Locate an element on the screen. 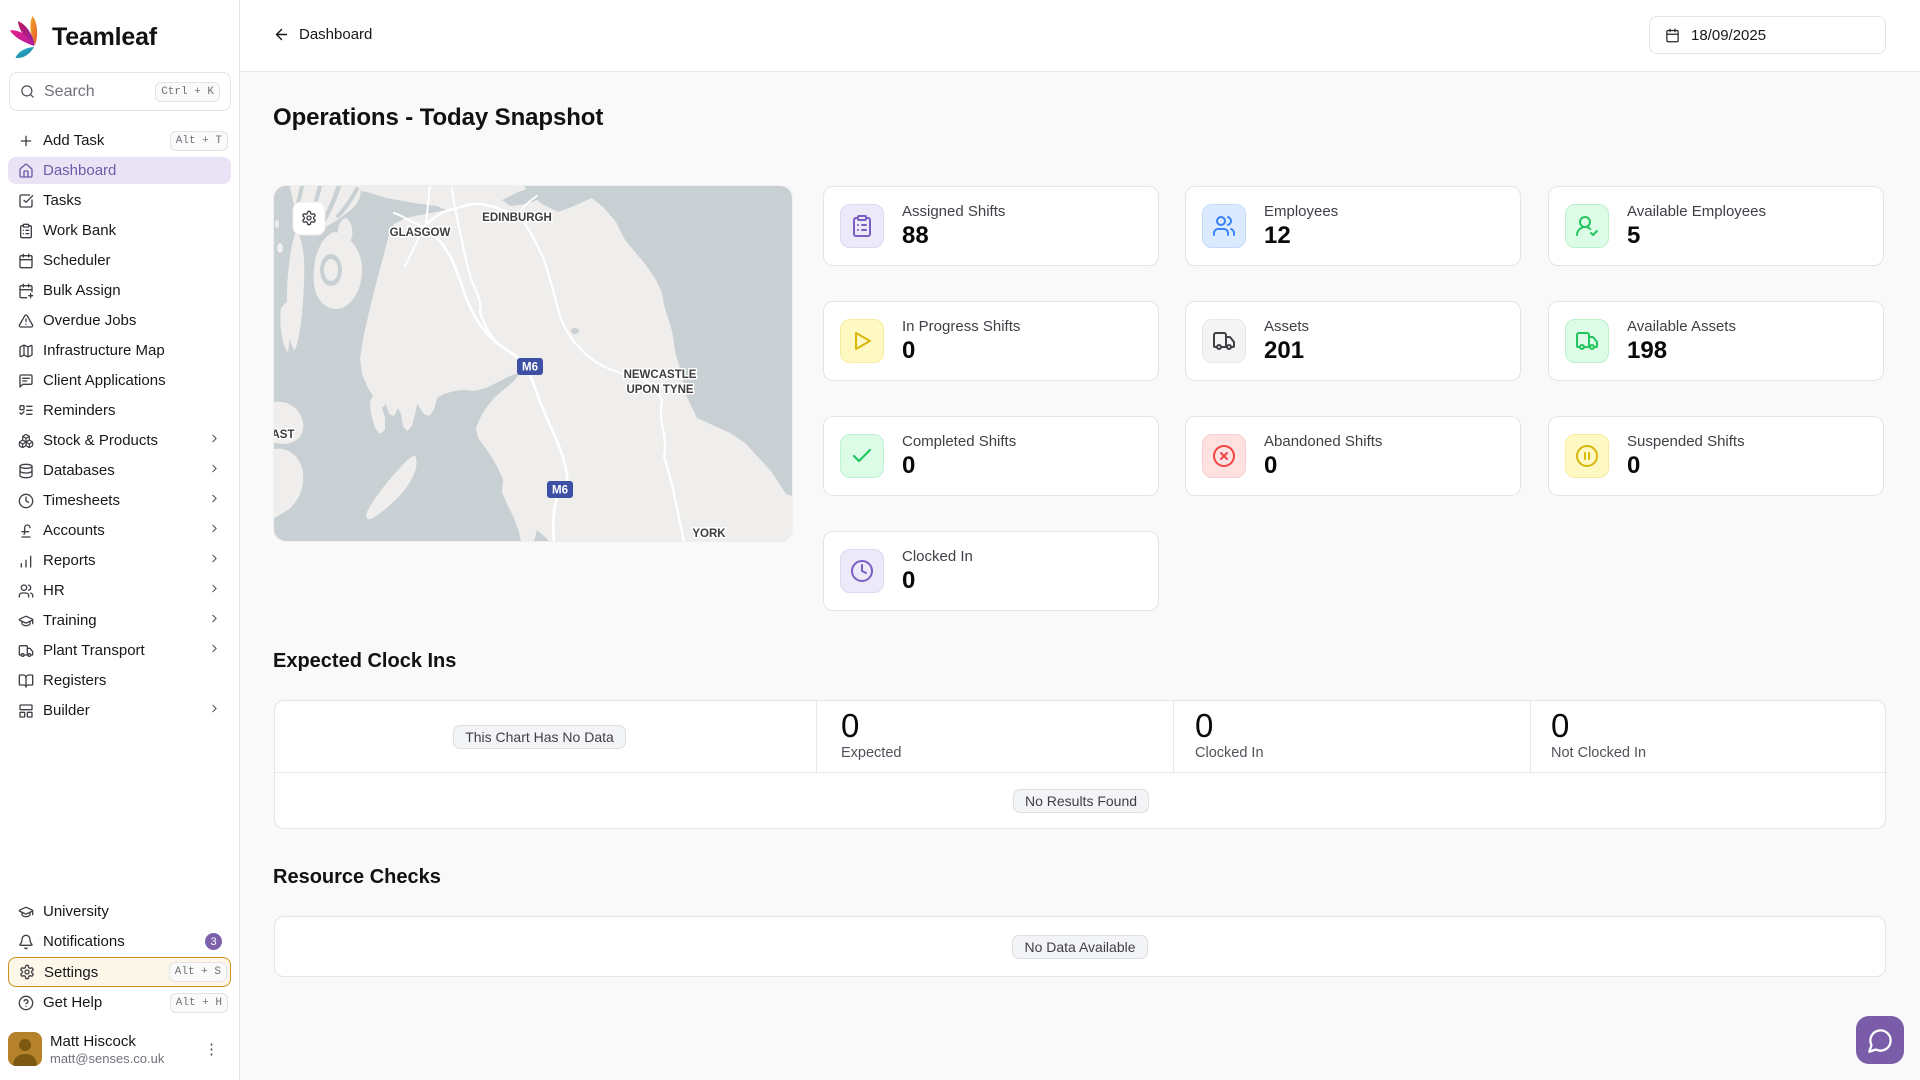 This screenshot has height=1080, width=1920. svg-text: GLASGOW is located at coordinates (420, 233).